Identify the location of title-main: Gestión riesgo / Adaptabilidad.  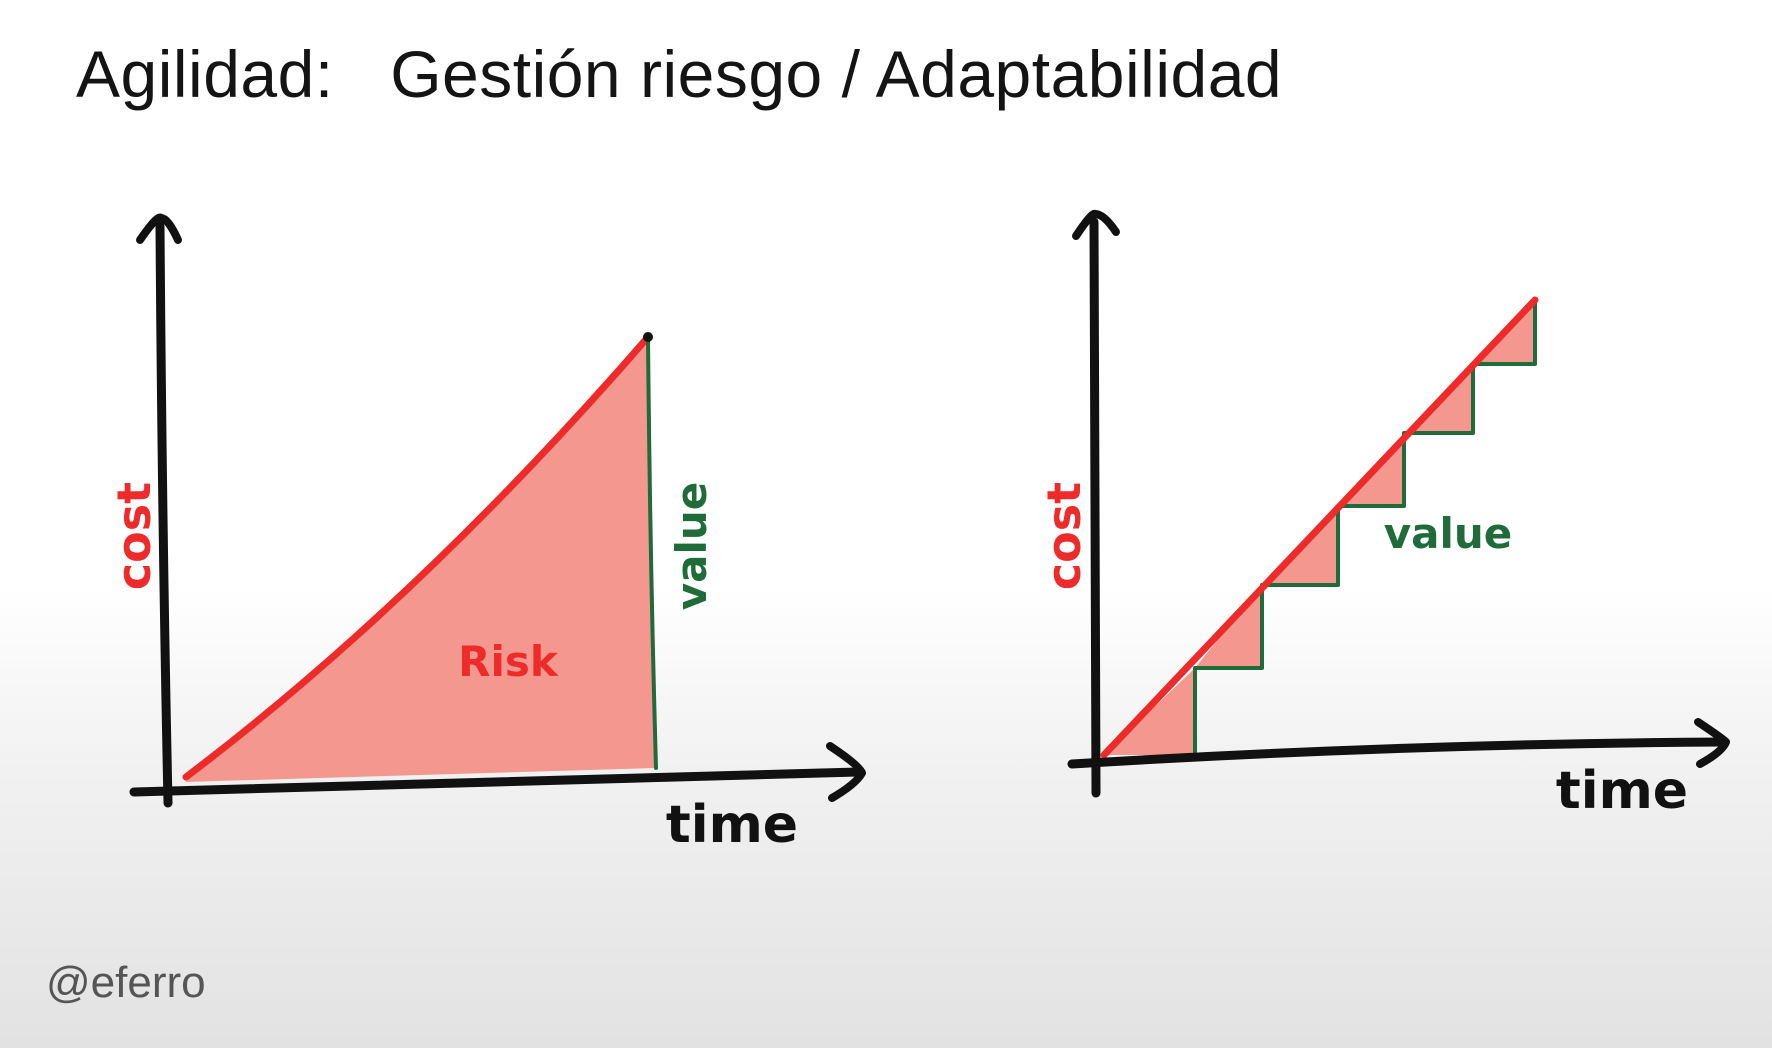
(836, 74).